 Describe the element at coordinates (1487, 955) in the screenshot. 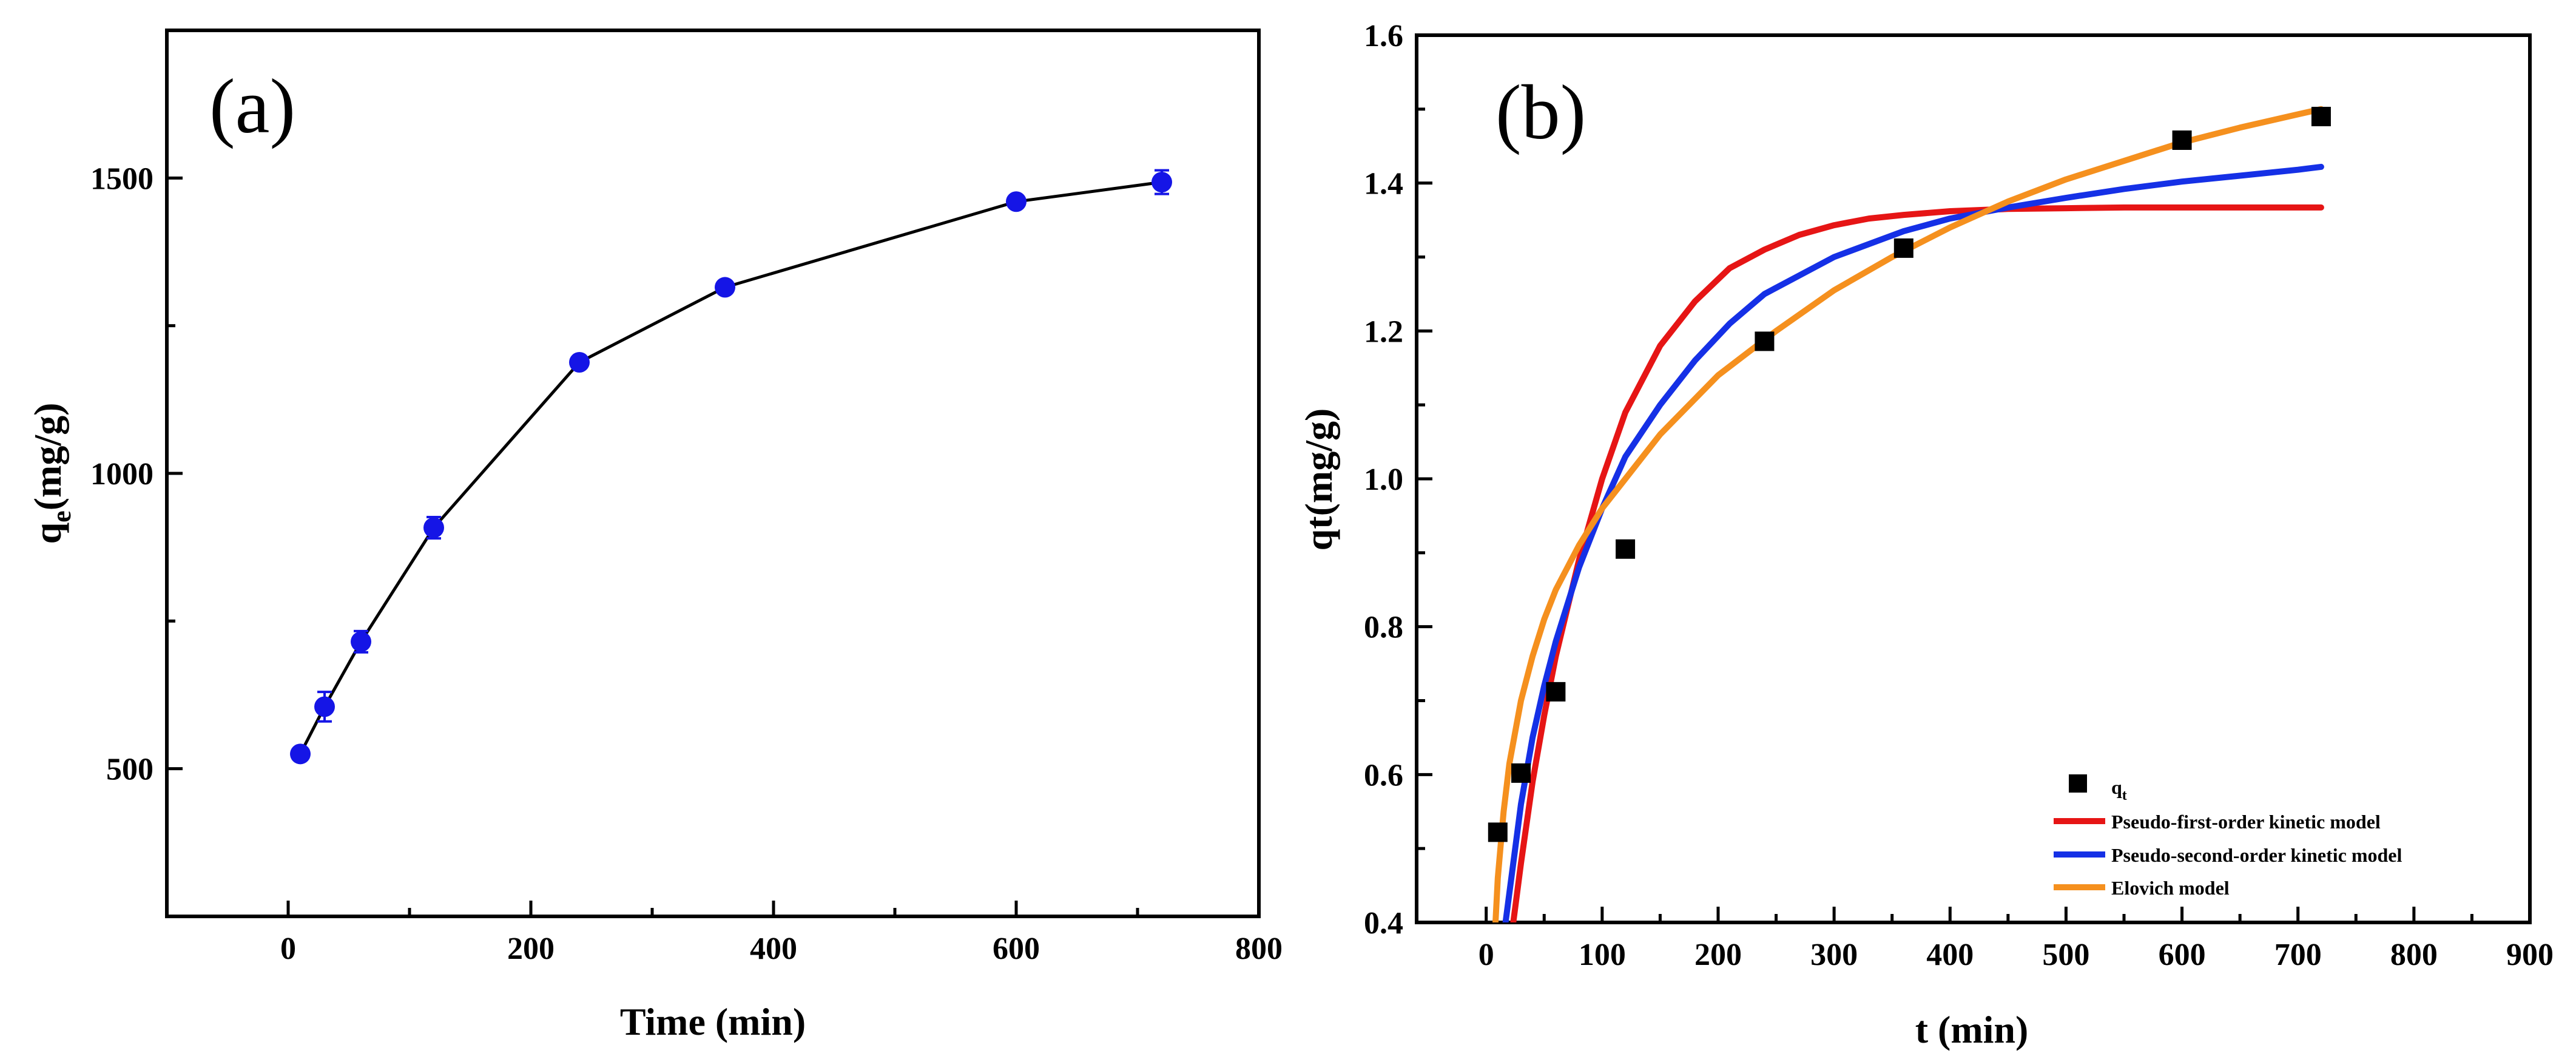

I see `x-tick-label-b-0: 0` at that location.